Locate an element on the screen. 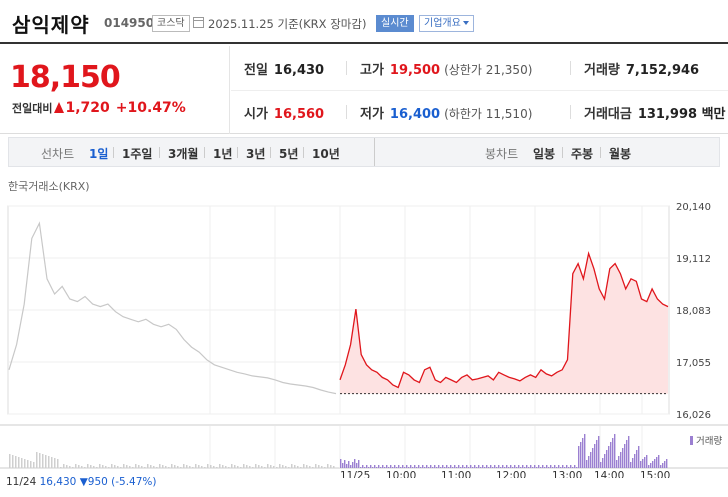  period-1d: 1일 is located at coordinates (99, 154).